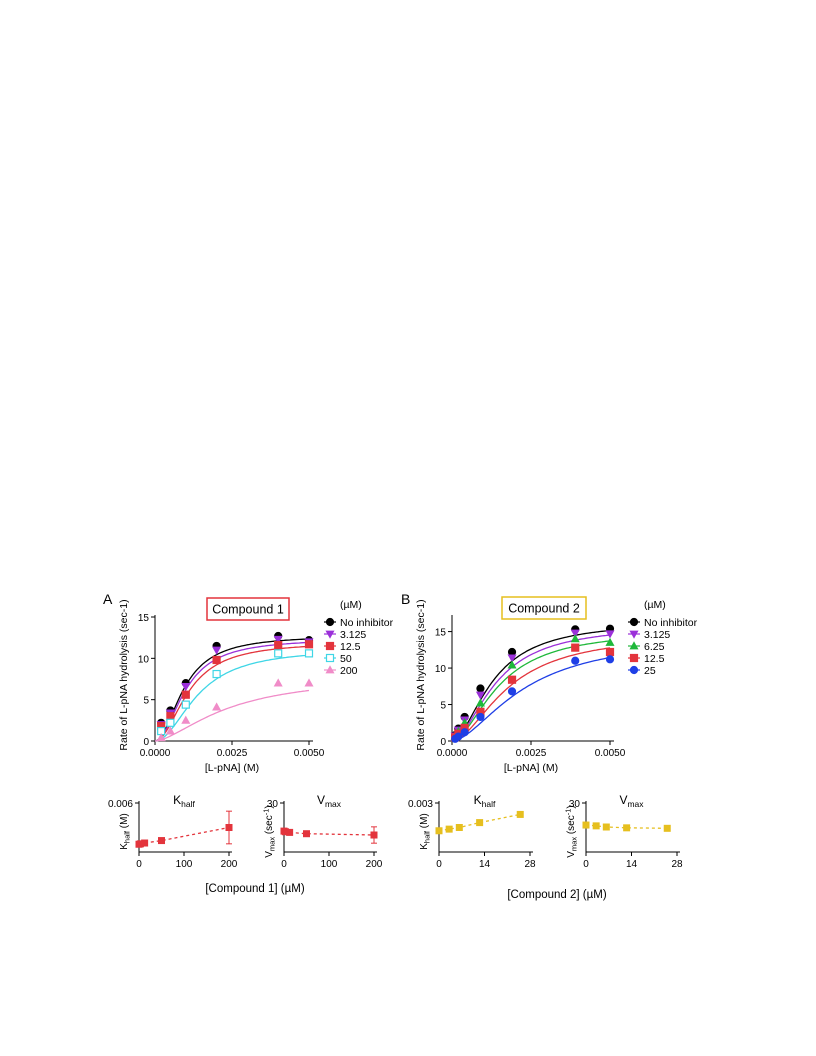 The image size is (816, 1056). I want to click on x-tick-label: 100, so click(184, 864).